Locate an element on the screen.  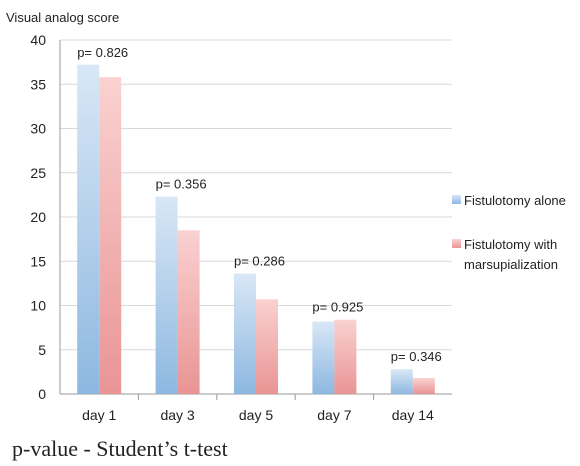
x-tick-label: day 1 is located at coordinates (99, 415).